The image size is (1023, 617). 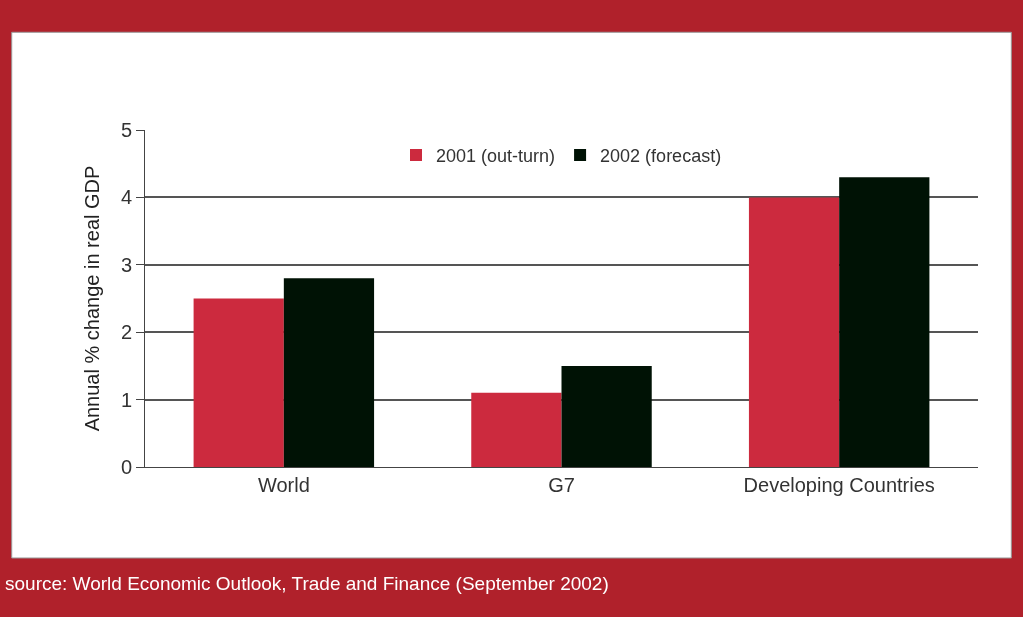 I want to click on y-tick-label: 5, so click(x=126, y=130).